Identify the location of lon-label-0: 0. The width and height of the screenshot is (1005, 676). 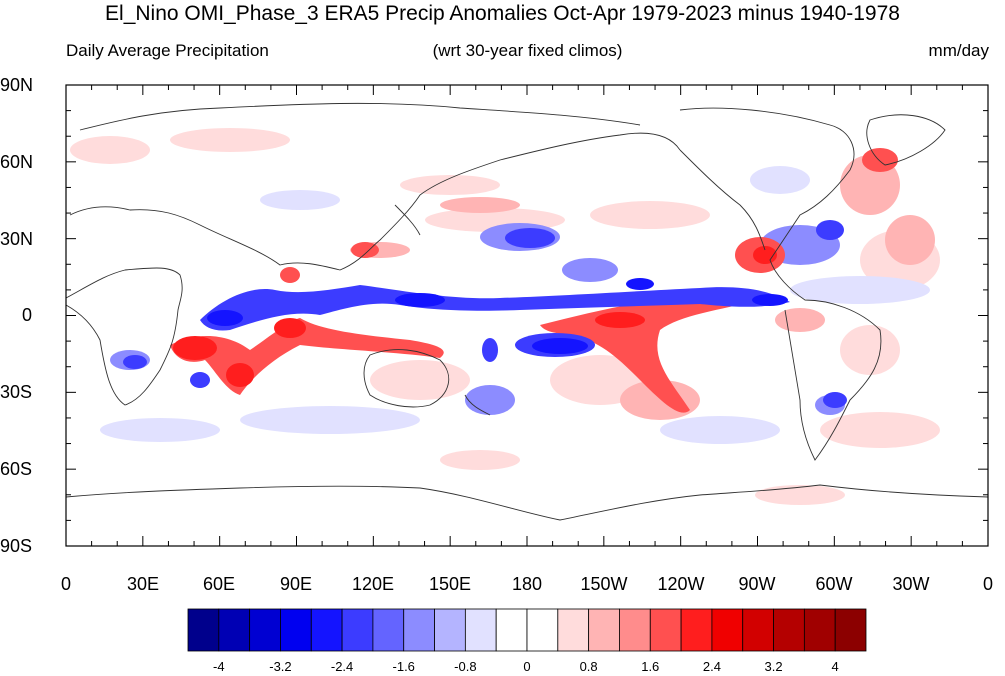
(65, 584).